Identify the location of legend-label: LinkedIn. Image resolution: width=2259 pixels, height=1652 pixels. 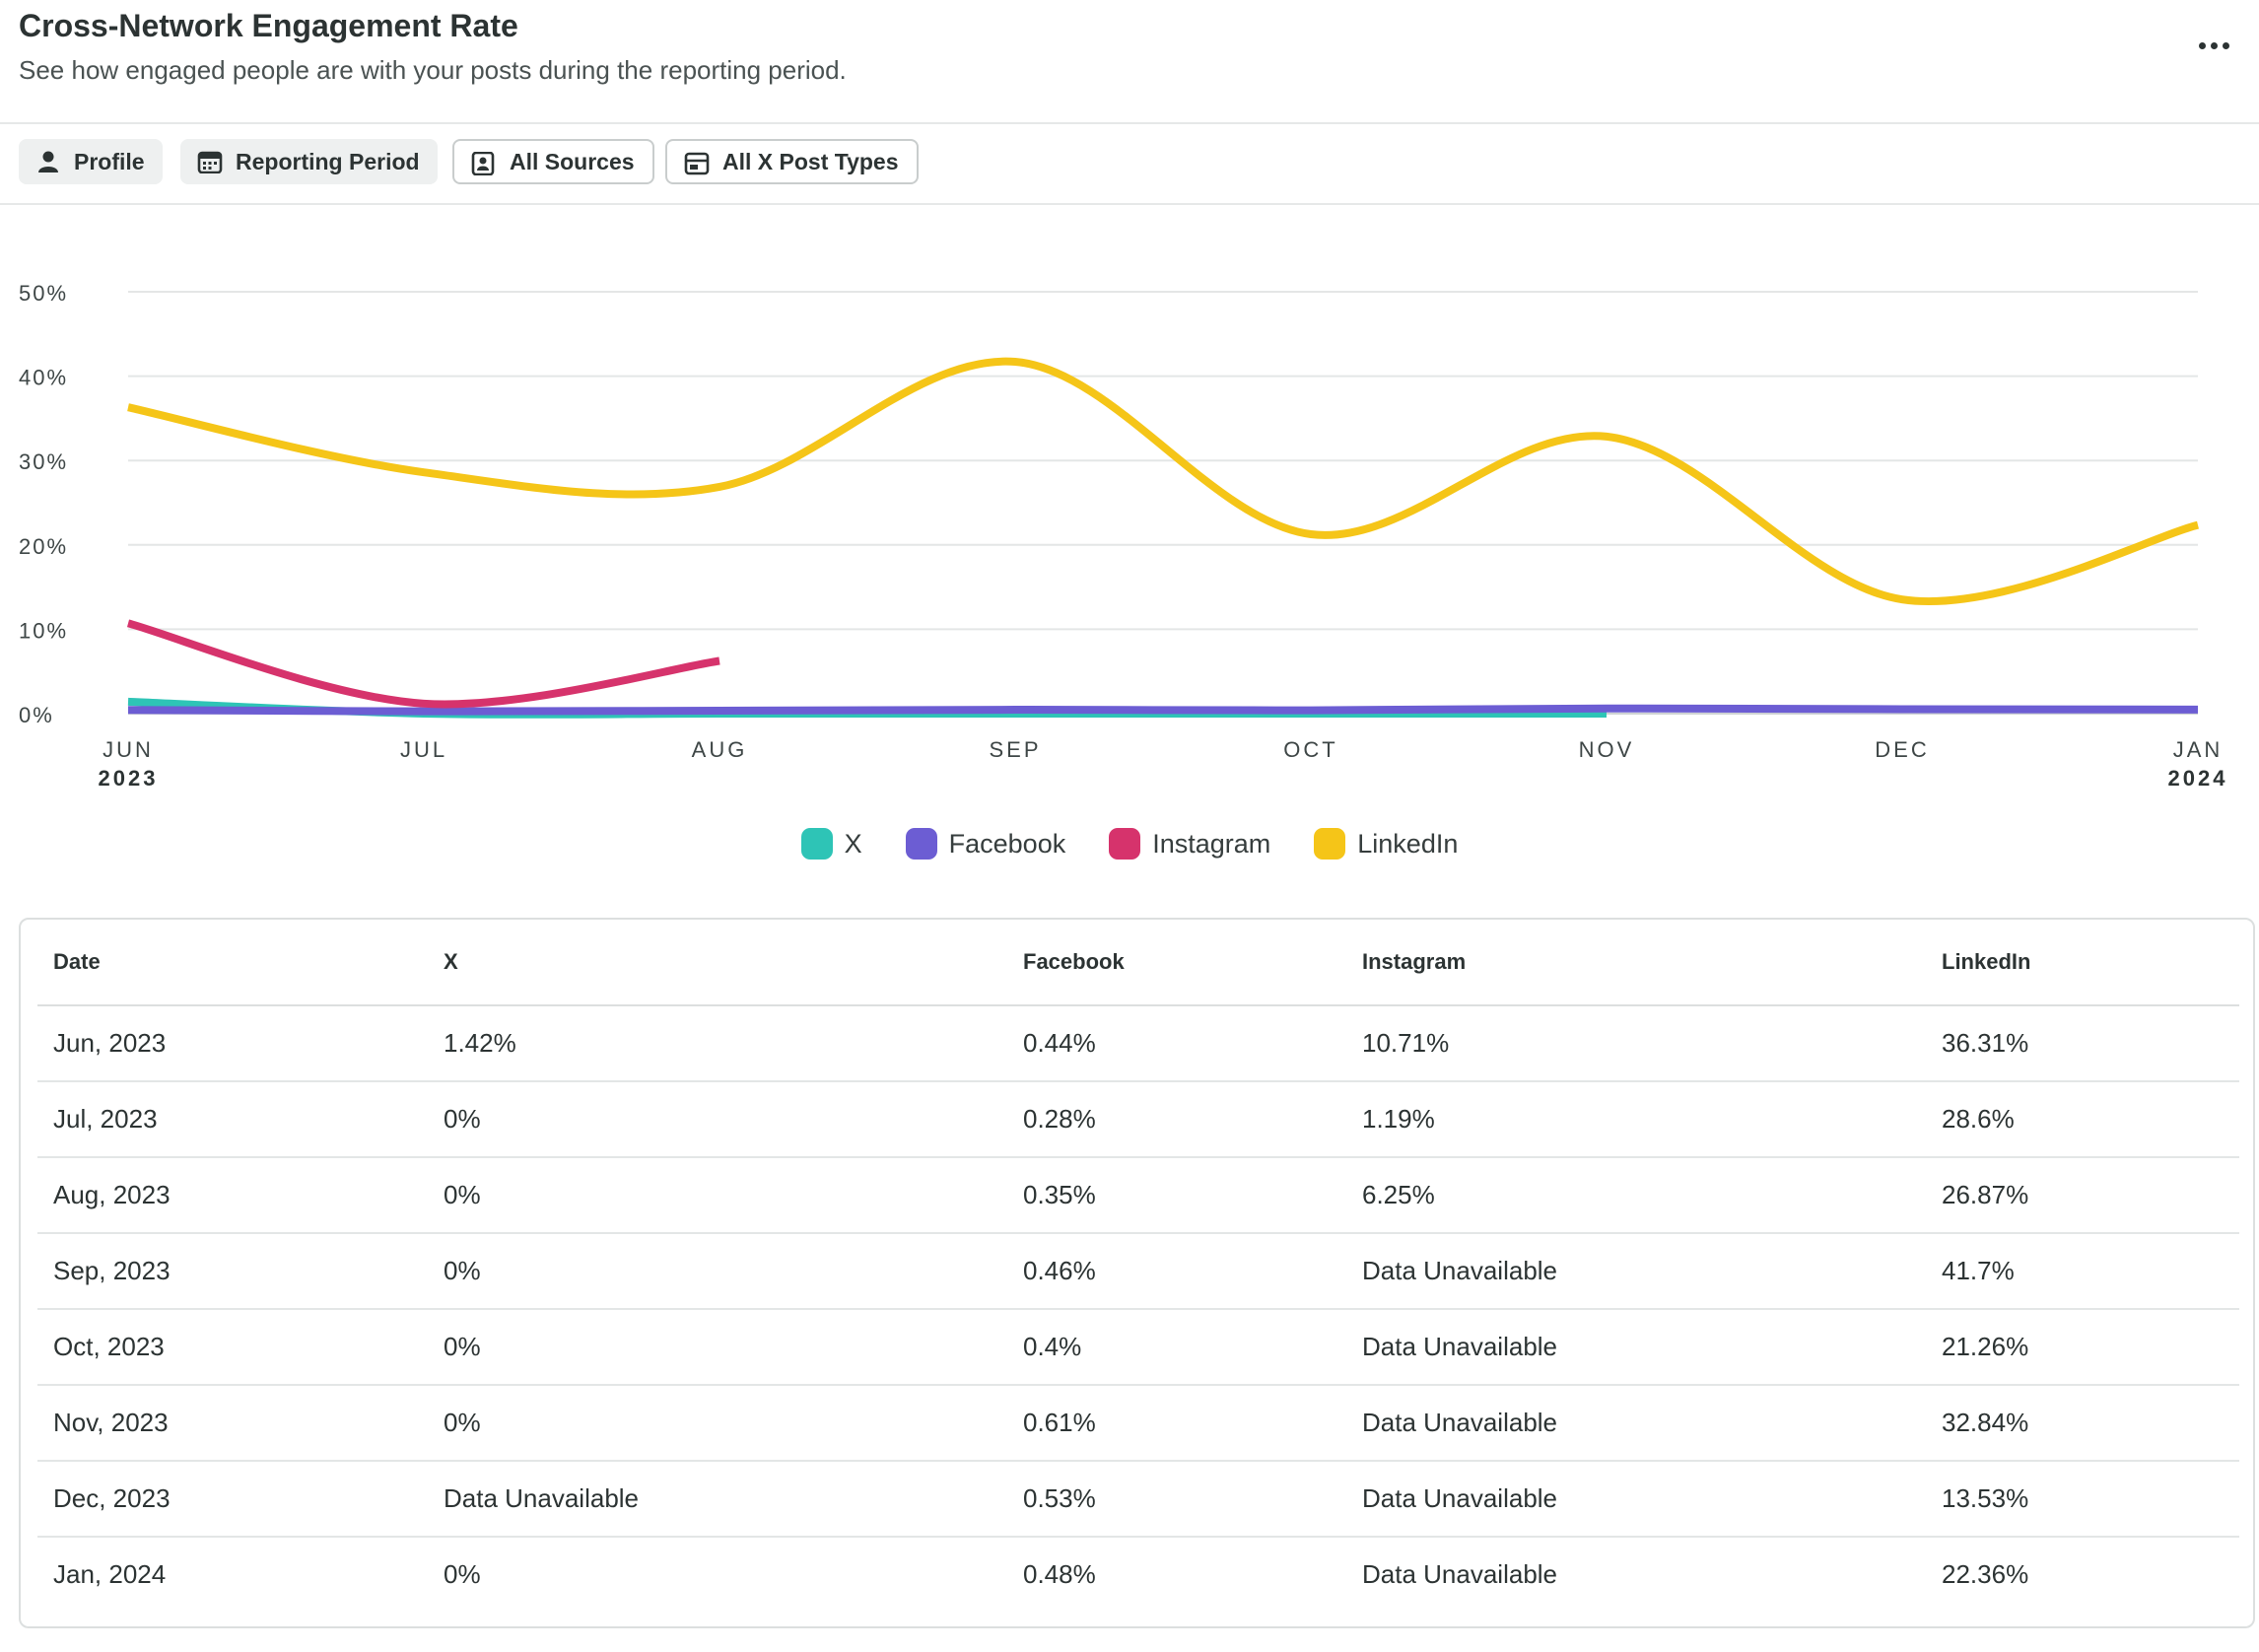
(1408, 843).